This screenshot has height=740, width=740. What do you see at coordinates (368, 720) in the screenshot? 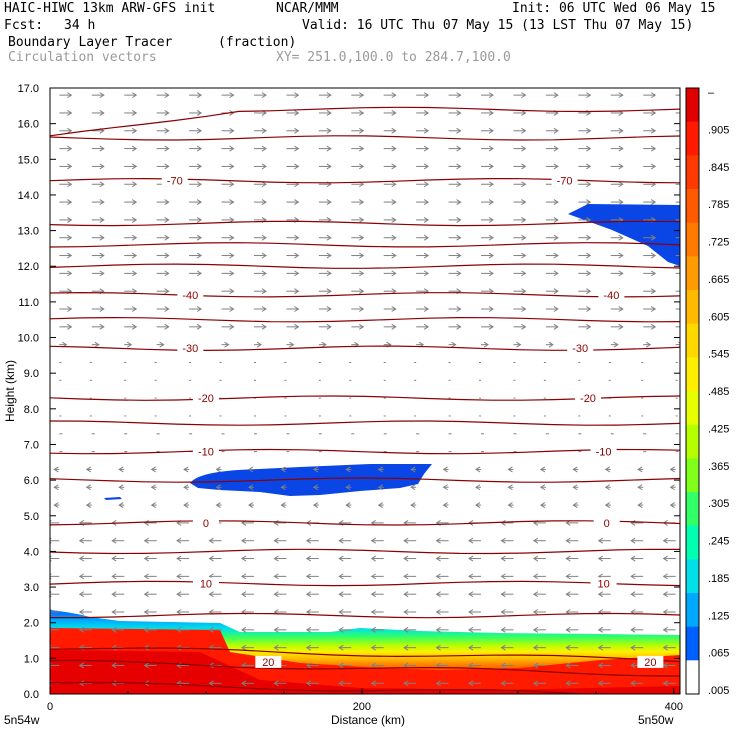
I see `x-axis-title: Distance (km)` at bounding box center [368, 720].